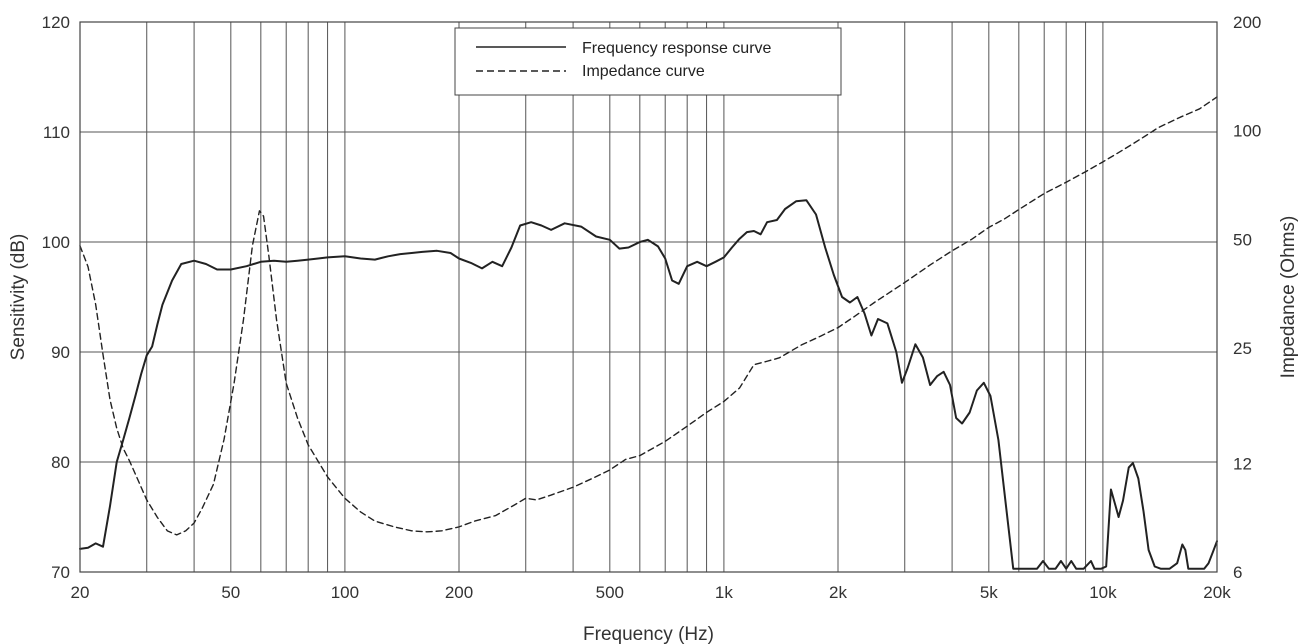 Image resolution: width=1311 pixels, height=644 pixels. What do you see at coordinates (56, 297) in the screenshot?
I see `y-left-tick-labels: 70 80 90 100 110 120` at bounding box center [56, 297].